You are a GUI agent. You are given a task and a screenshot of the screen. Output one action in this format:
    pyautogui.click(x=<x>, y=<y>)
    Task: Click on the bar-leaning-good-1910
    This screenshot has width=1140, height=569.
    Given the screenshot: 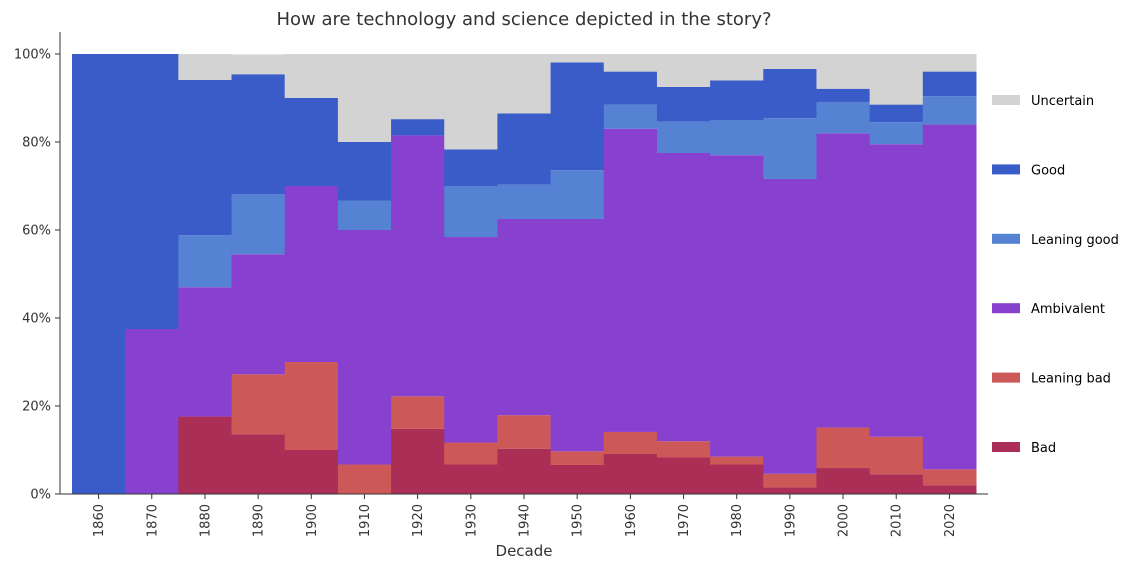 What is the action you would take?
    pyautogui.click(x=364, y=215)
    